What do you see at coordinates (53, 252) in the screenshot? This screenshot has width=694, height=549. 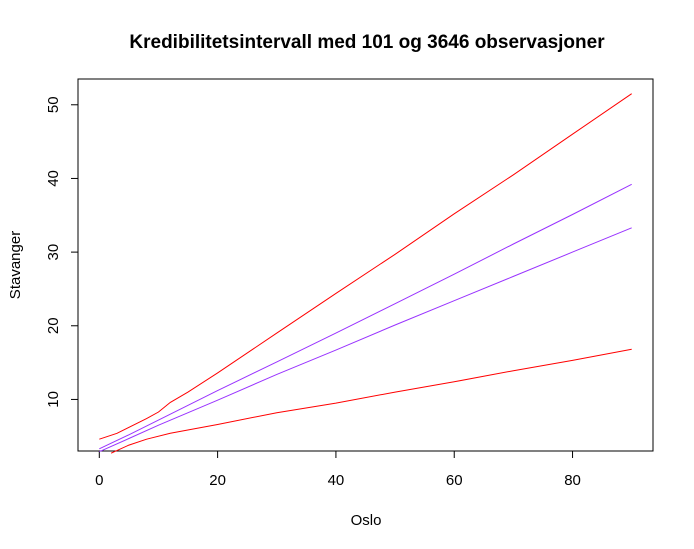 I see `y-tick-label: 30` at bounding box center [53, 252].